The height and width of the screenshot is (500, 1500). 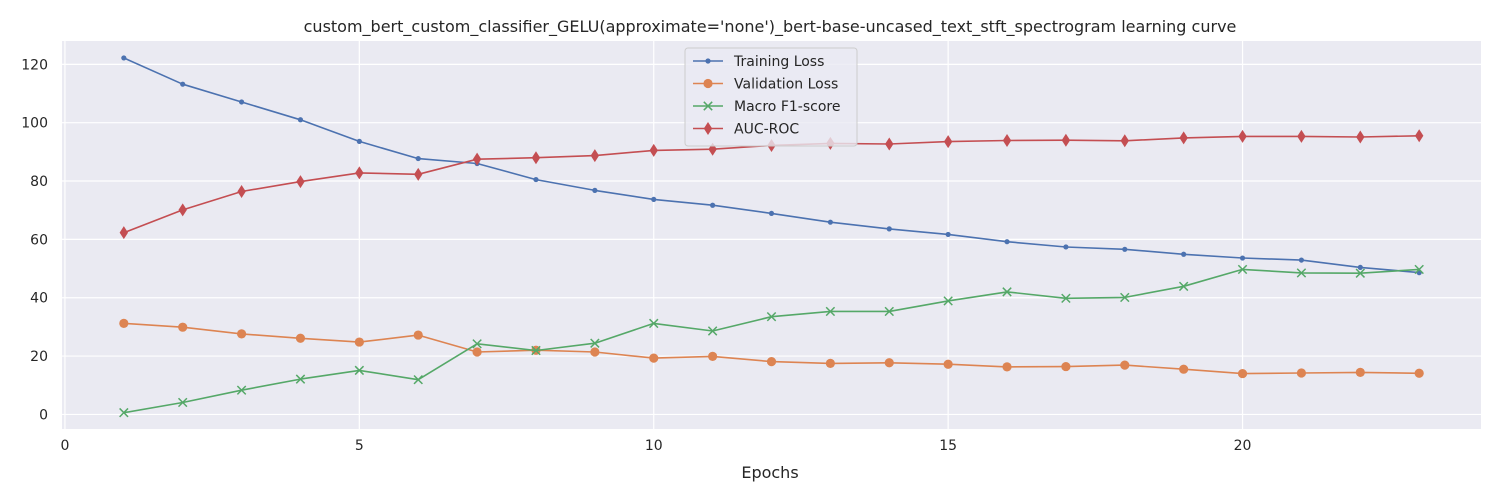 What do you see at coordinates (359, 446) in the screenshot?
I see `x-tick-label: 5` at bounding box center [359, 446].